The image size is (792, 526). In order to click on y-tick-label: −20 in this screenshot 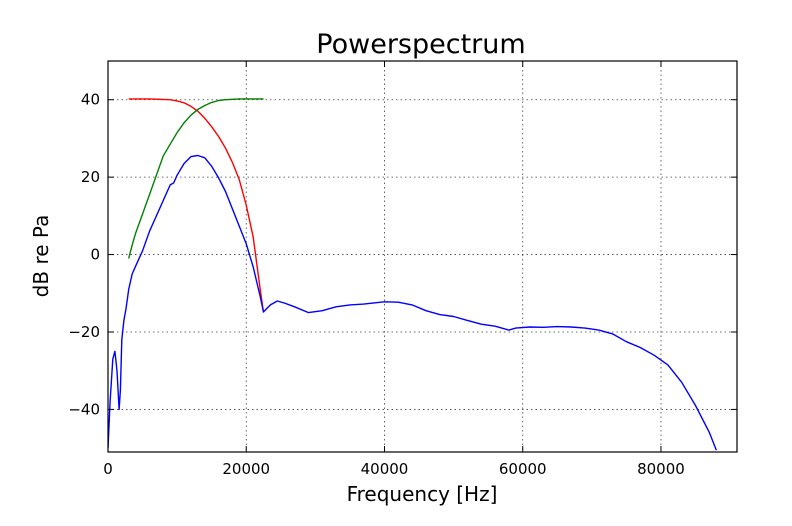, I will do `click(84, 332)`.